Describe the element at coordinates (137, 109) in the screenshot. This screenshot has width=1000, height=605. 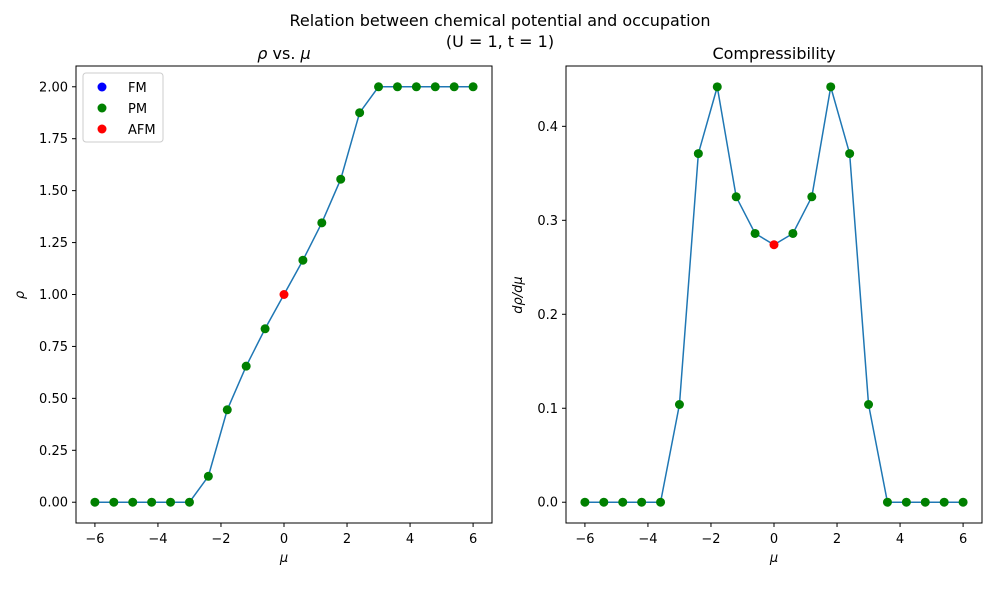
I see `legend-pm-label: PM` at that location.